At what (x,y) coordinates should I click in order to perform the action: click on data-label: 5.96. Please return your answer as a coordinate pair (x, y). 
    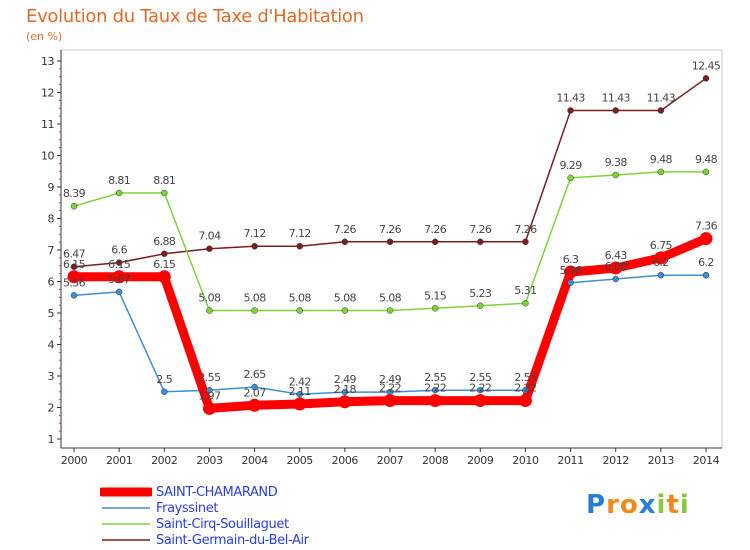
    Looking at the image, I should click on (571, 270).